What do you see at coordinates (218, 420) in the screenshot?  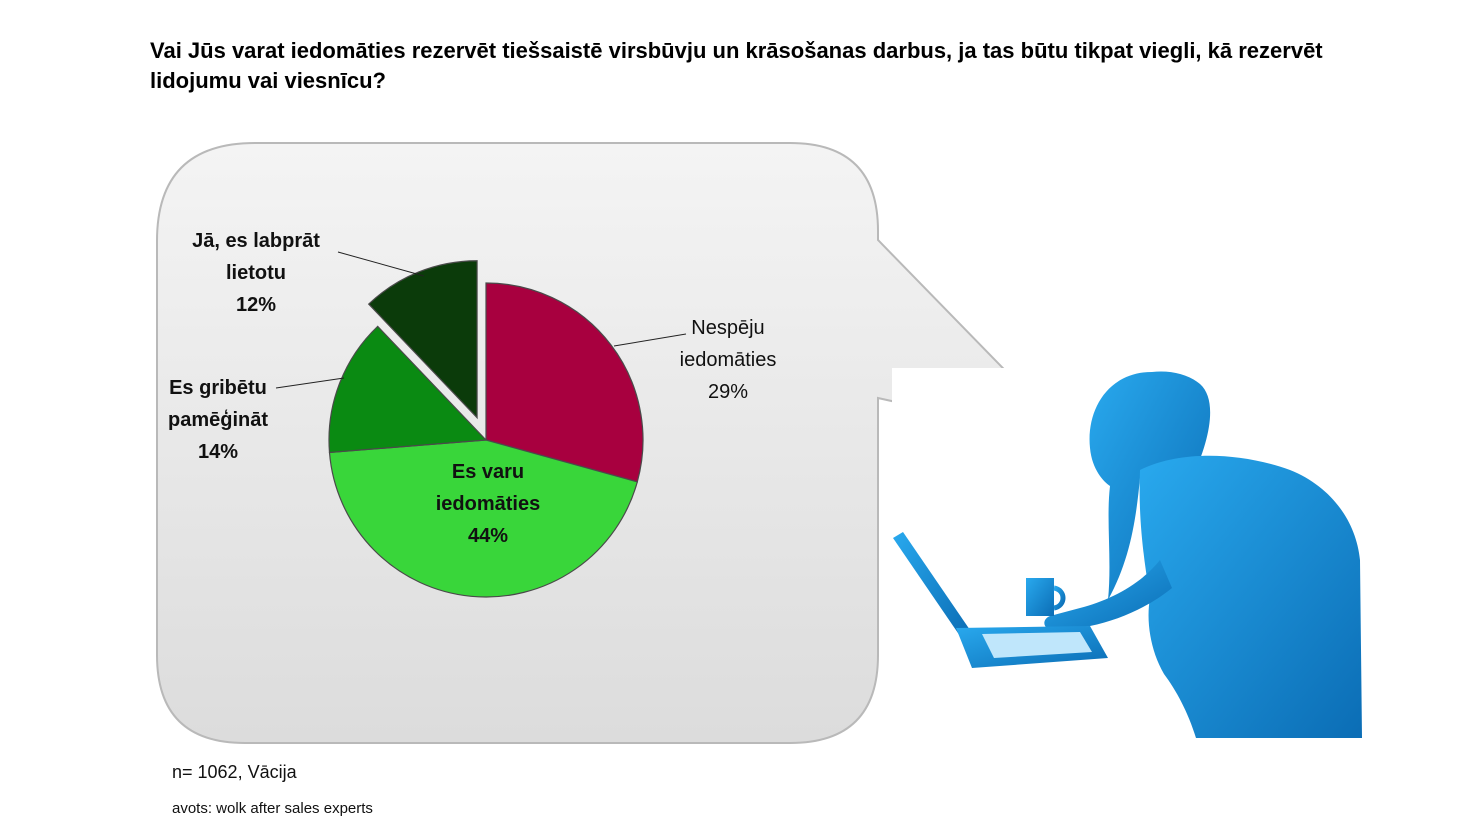 I see `slice-label-3: Es gribētu pamēģināt 14%` at bounding box center [218, 420].